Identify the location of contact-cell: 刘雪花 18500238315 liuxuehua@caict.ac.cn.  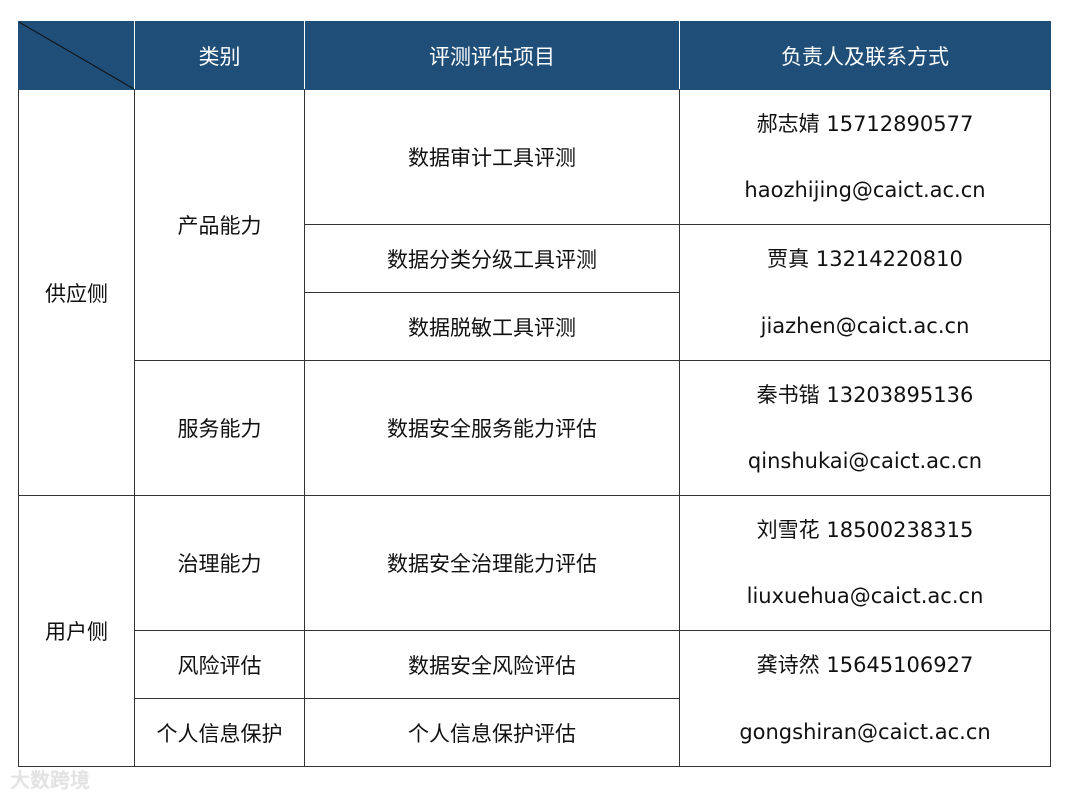
(865, 563).